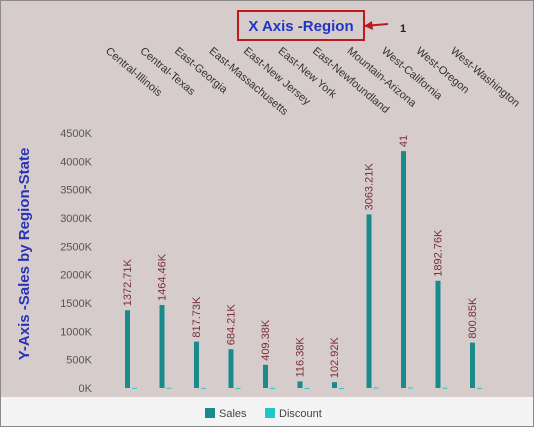  I want to click on data-label: 684.21K, so click(232, 325).